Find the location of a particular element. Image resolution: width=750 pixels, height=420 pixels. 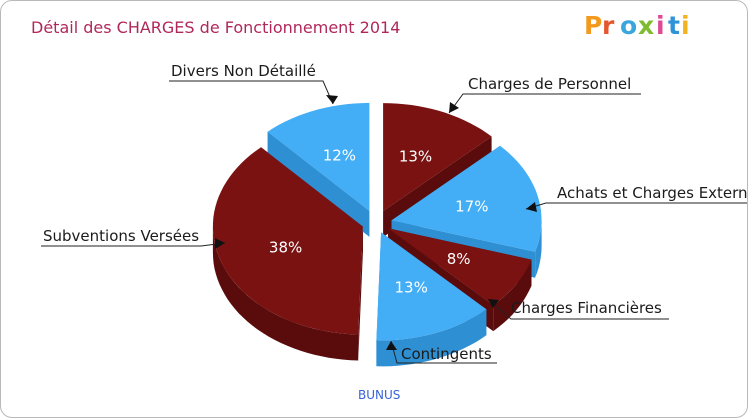

arrow-personnel is located at coordinates (454, 107).